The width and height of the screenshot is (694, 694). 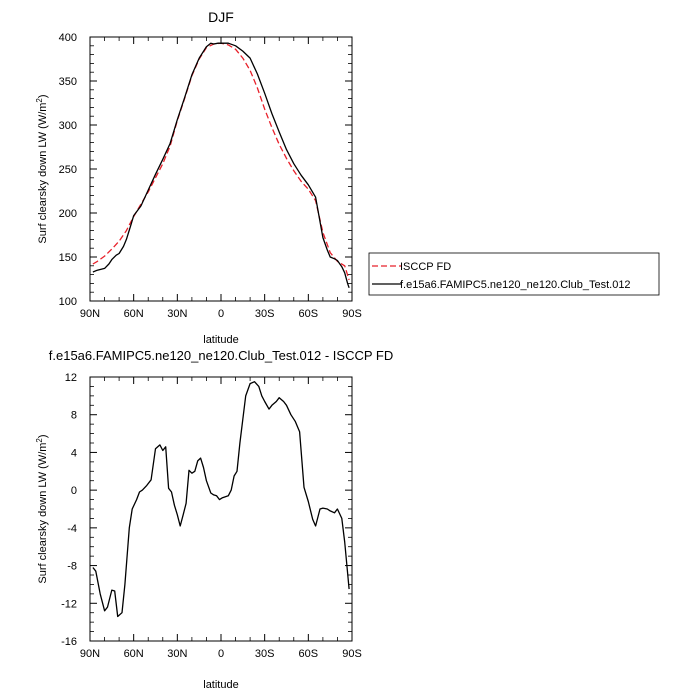 What do you see at coordinates (221, 654) in the screenshot?
I see `bottom-x-tick-label: 0` at bounding box center [221, 654].